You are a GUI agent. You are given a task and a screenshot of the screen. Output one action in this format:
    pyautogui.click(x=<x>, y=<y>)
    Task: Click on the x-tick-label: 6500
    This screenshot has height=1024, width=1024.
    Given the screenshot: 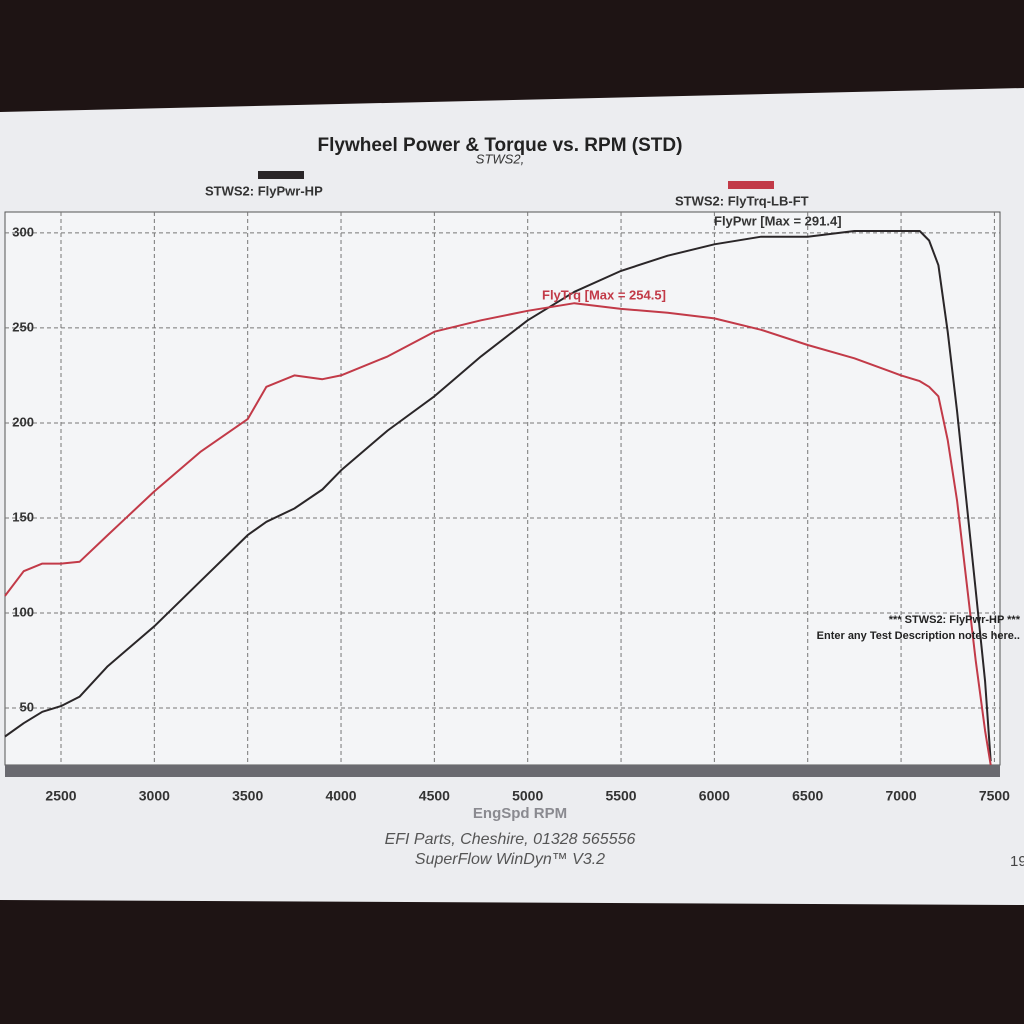 What is the action you would take?
    pyautogui.click(x=807, y=796)
    